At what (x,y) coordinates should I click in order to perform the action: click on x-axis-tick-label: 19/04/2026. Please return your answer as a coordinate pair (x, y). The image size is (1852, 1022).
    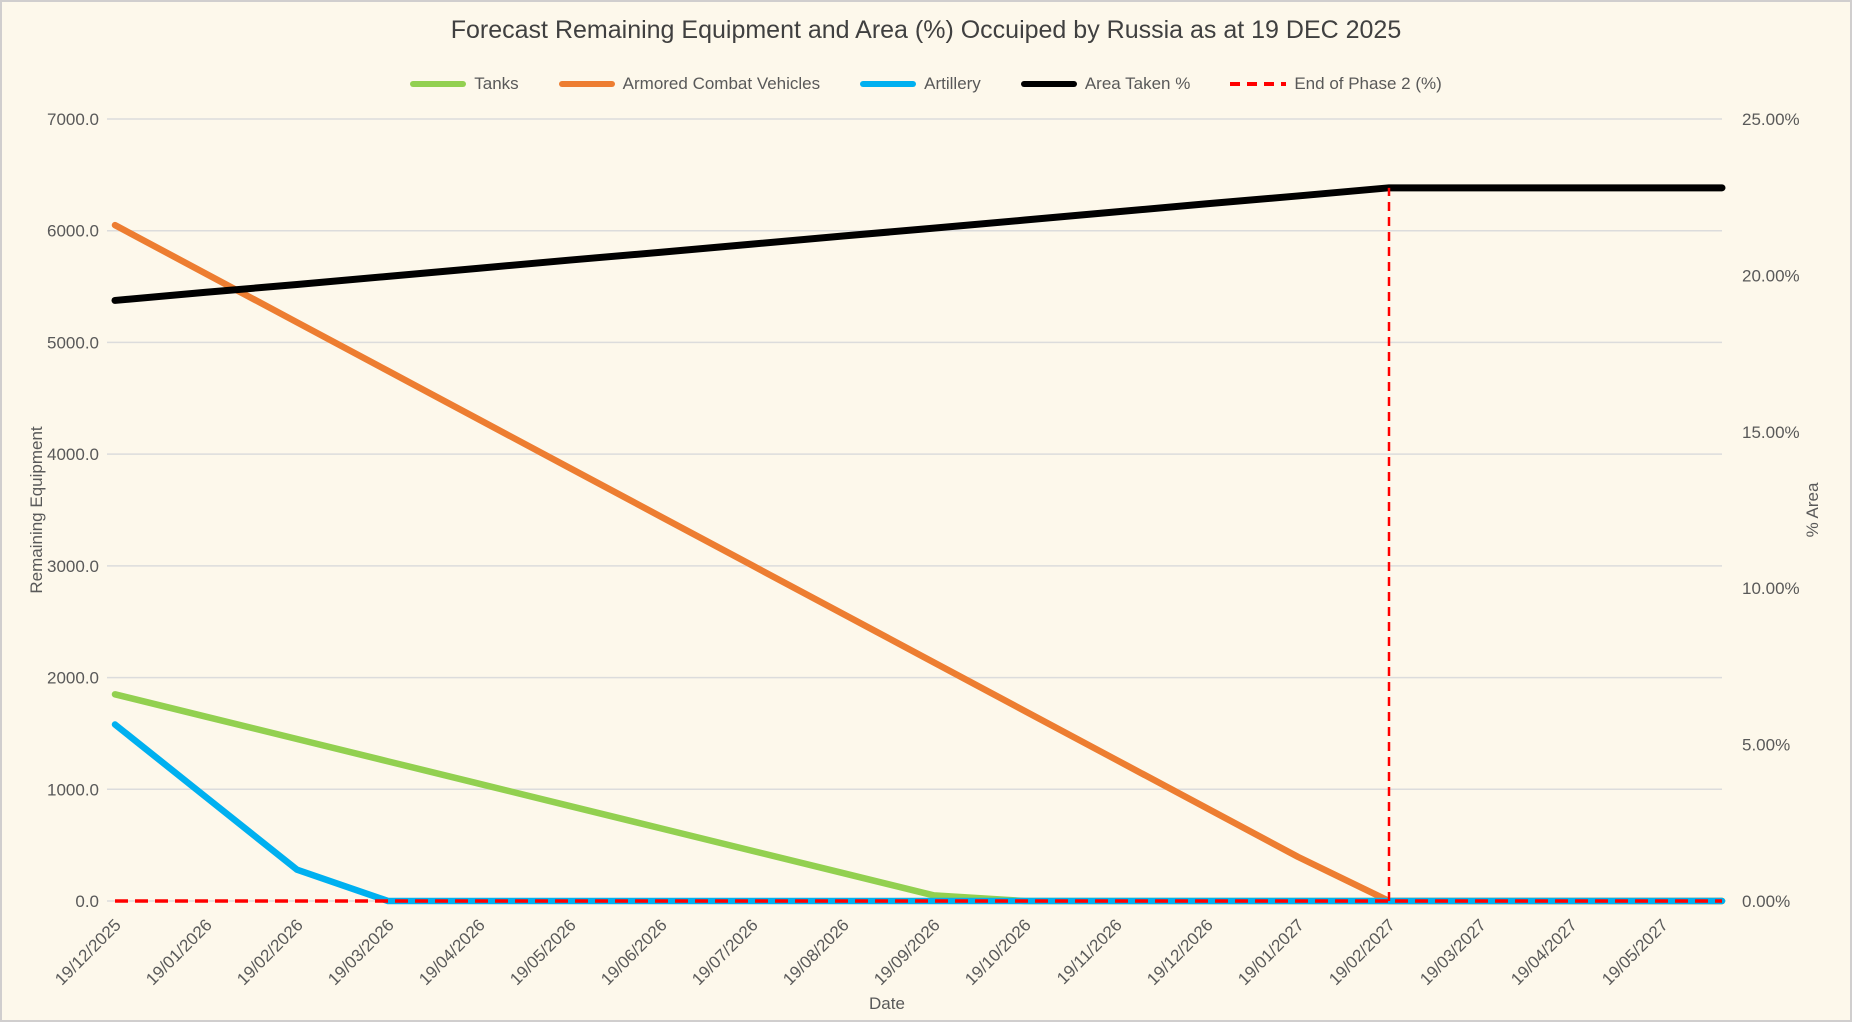
    Looking at the image, I should click on (452, 952).